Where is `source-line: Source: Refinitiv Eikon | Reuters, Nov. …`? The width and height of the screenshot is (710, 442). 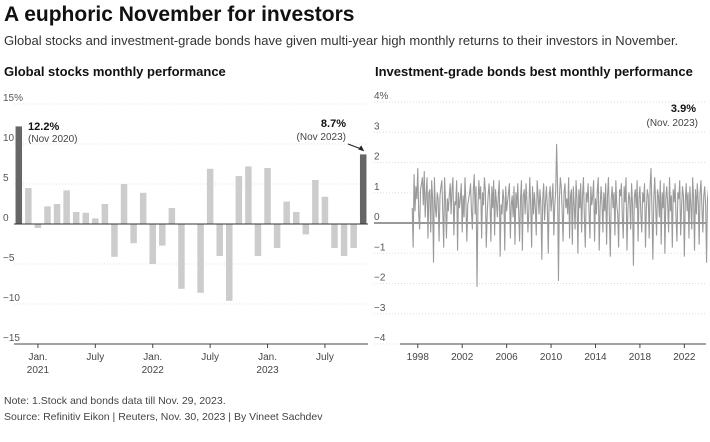 source-line: Source: Refinitiv Eikon | Reuters, Nov. … is located at coordinates (163, 417).